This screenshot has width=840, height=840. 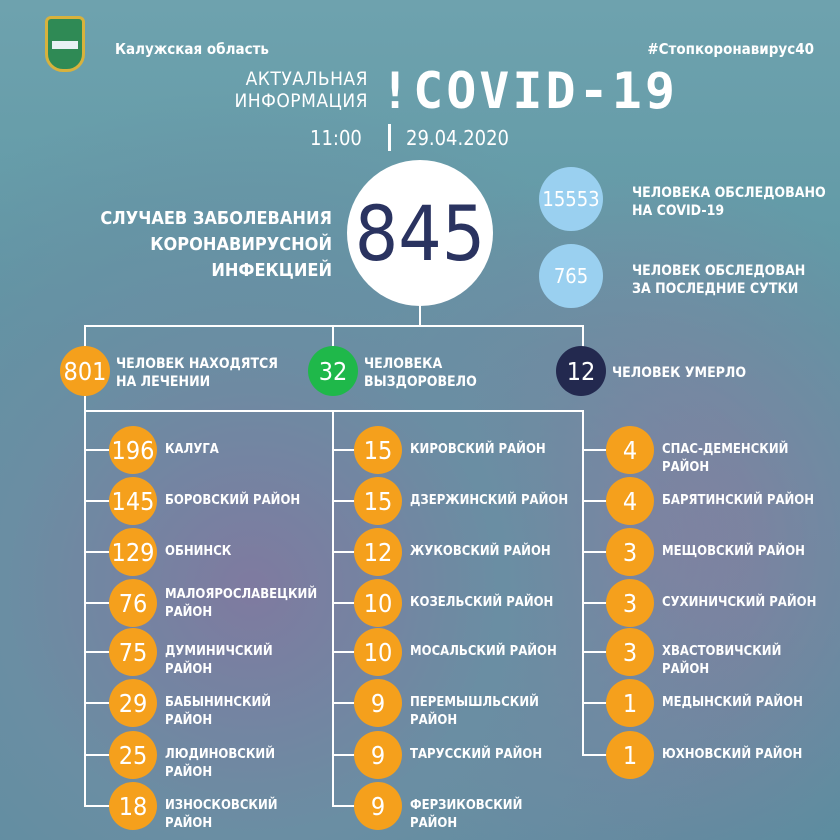 I want to click on cases-label-line-1: СЛУЧАЕВ ЗАБОЛЕВАНИЯ, so click(x=216, y=218).